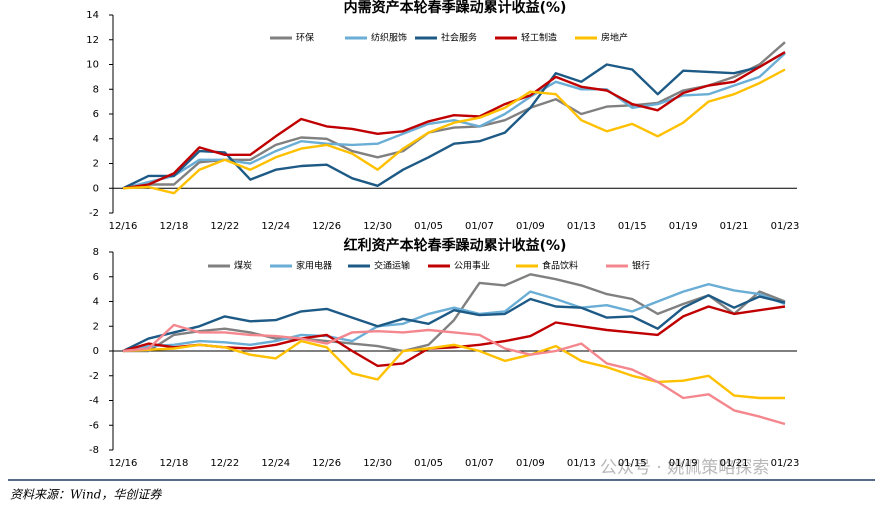  I want to click on legend-label: 煤炭, so click(243, 266).